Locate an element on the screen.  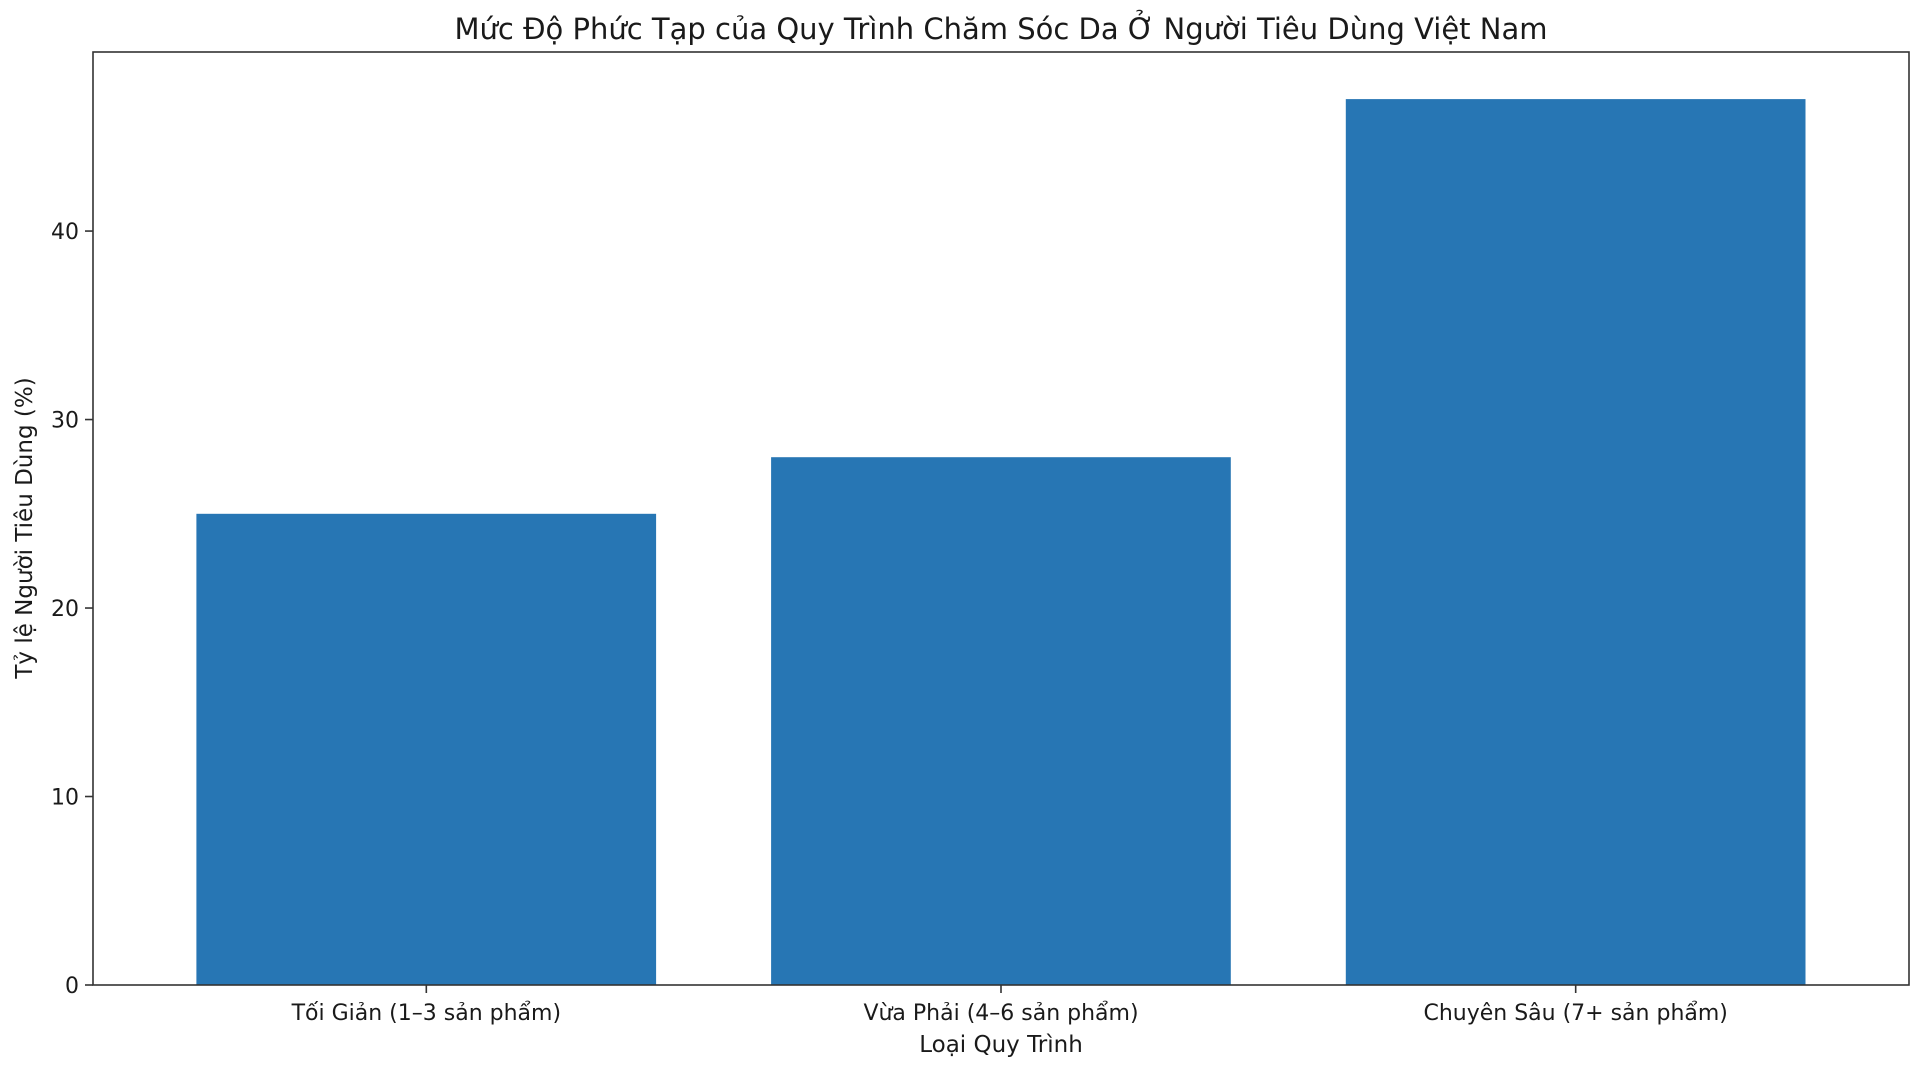
x-tick-label: Tối Giản (1–3 sản phẩm) is located at coordinates (426, 1013).